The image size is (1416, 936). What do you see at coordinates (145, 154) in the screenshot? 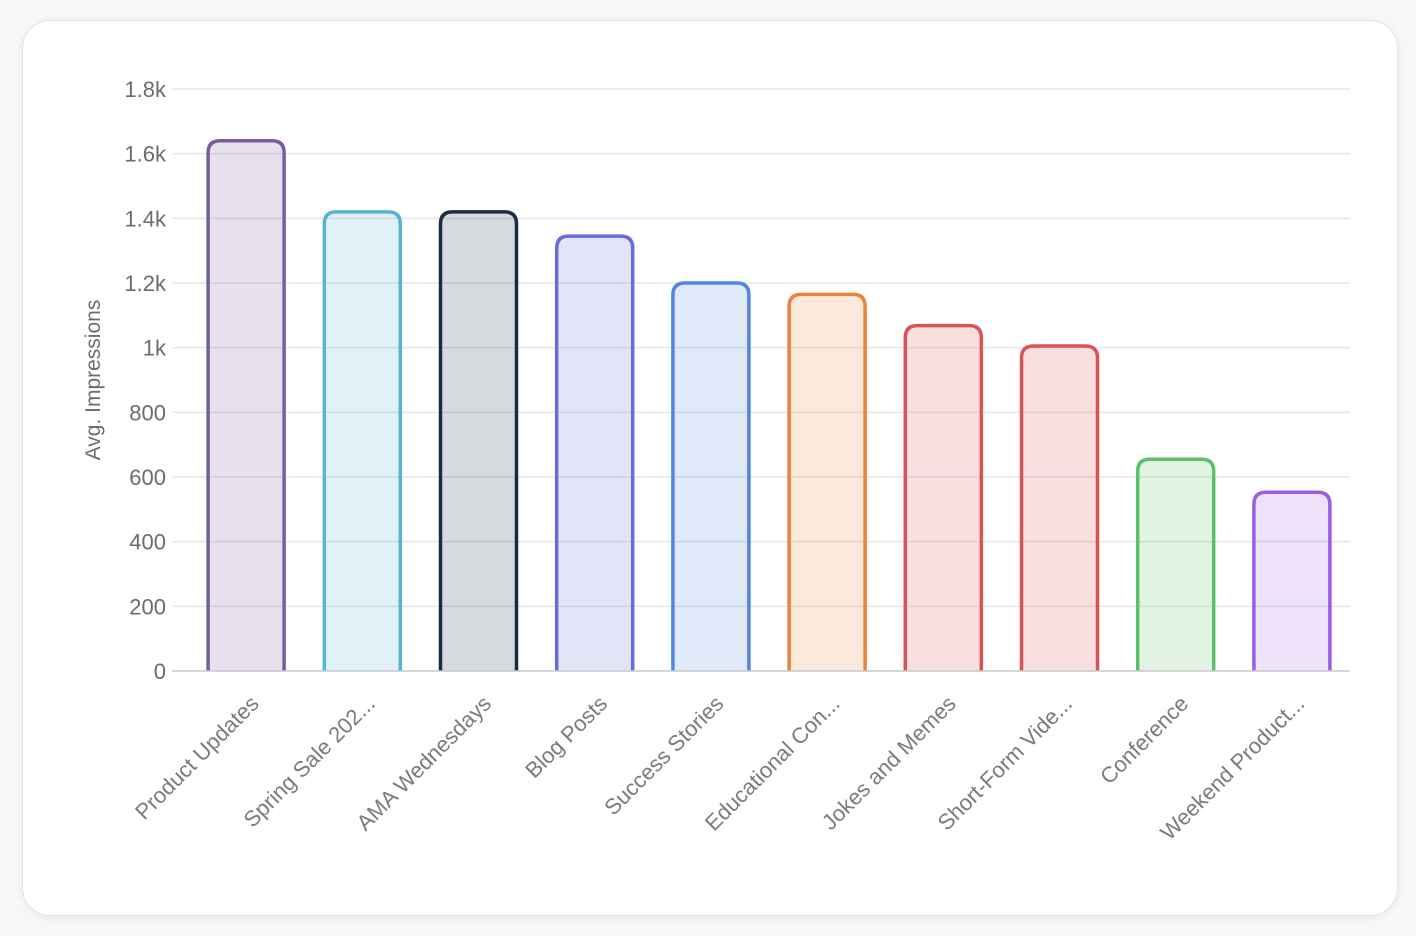
I see `y-tick-label: 1.6k` at bounding box center [145, 154].